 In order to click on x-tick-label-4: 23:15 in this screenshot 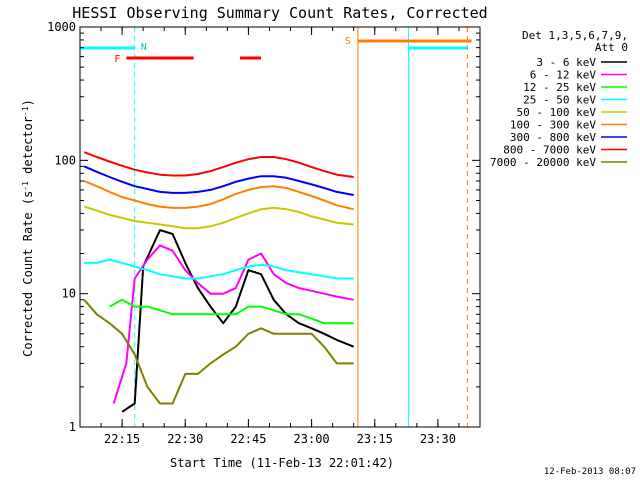, I will do `click(375, 439)`.